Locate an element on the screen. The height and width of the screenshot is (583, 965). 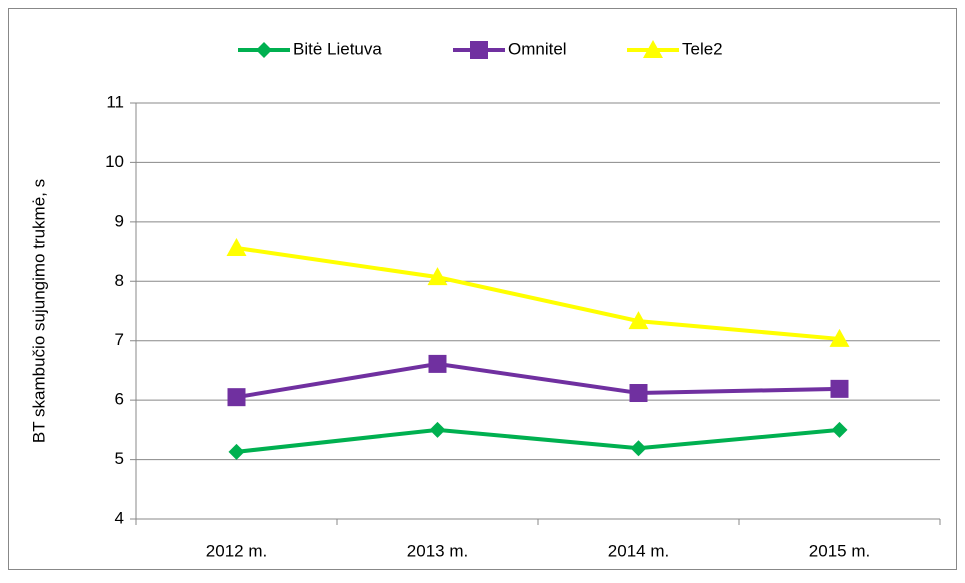
y-axis-label: BT skambučio sujungimo trukmė, s is located at coordinates (38, 311).